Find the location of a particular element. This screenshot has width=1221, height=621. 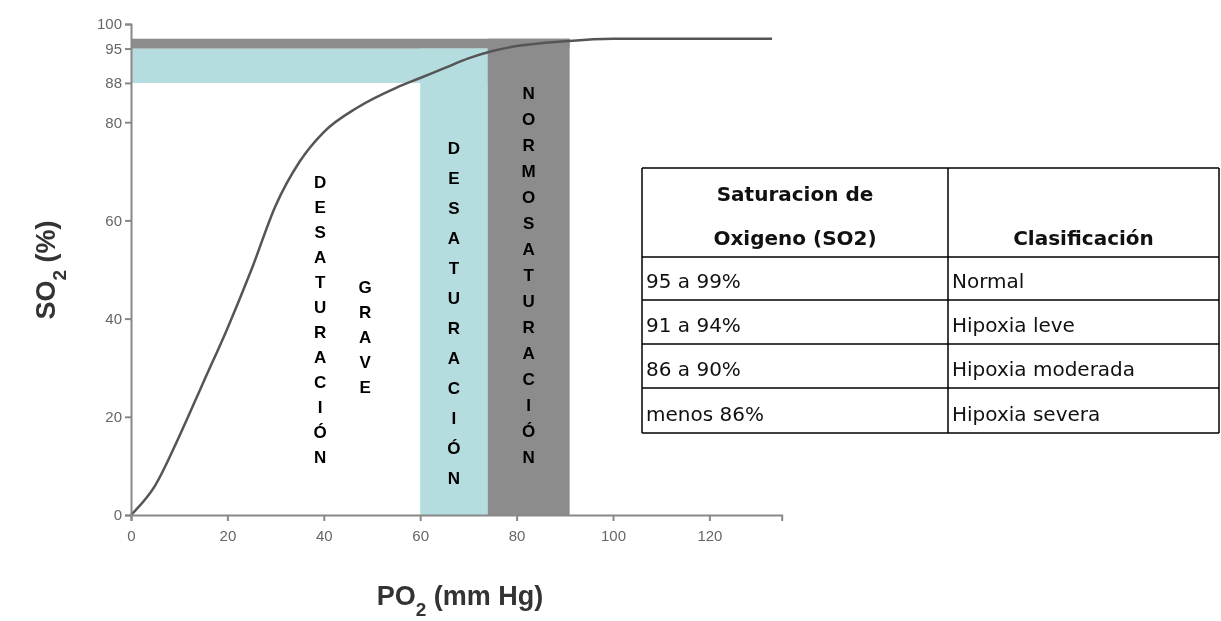

annotation: 91 a 94% is located at coordinates (693, 325).